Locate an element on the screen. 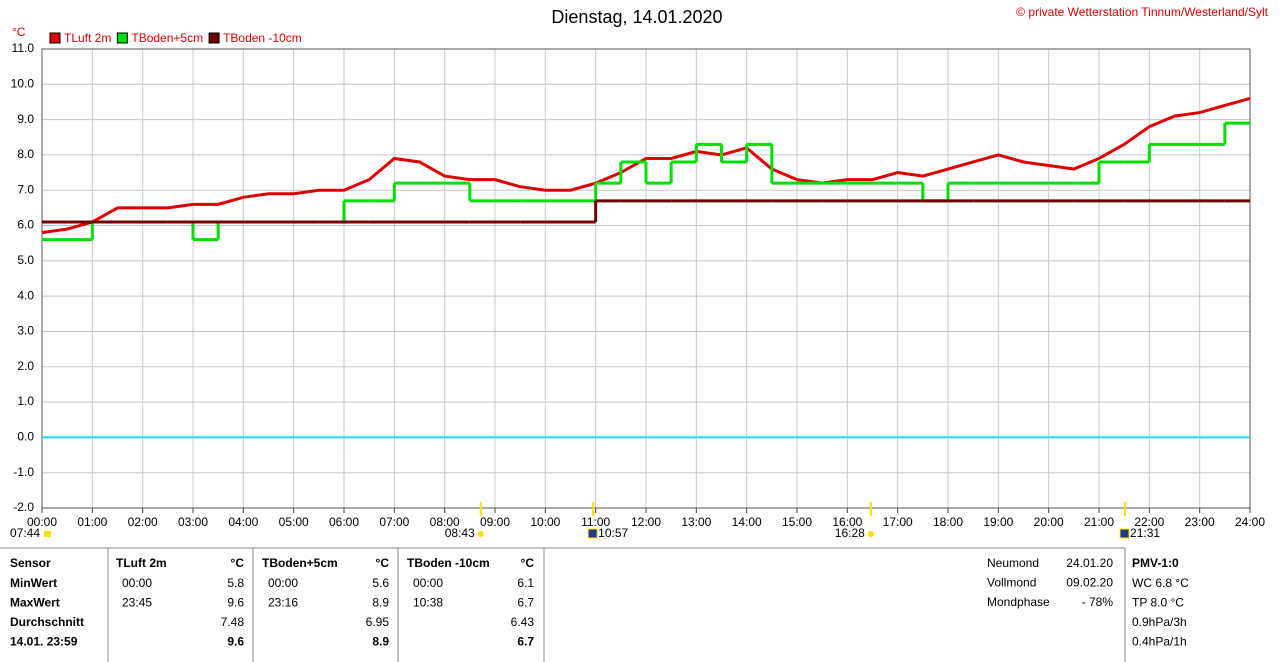 This screenshot has height=662, width=1280. pmv-line: WC 6.8 °C is located at coordinates (1160, 583).